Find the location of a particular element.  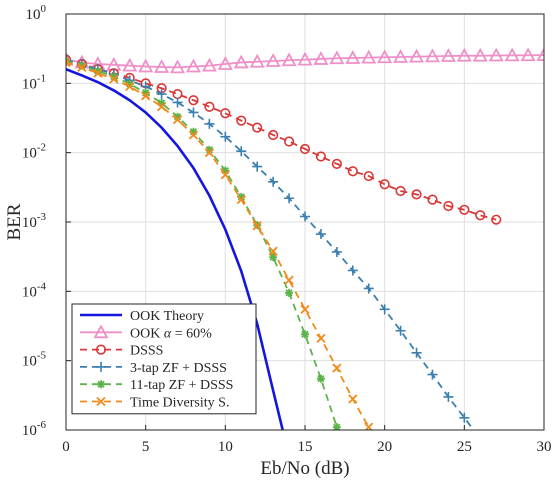

y-tick-exponent: -3 is located at coordinates (42, 217).